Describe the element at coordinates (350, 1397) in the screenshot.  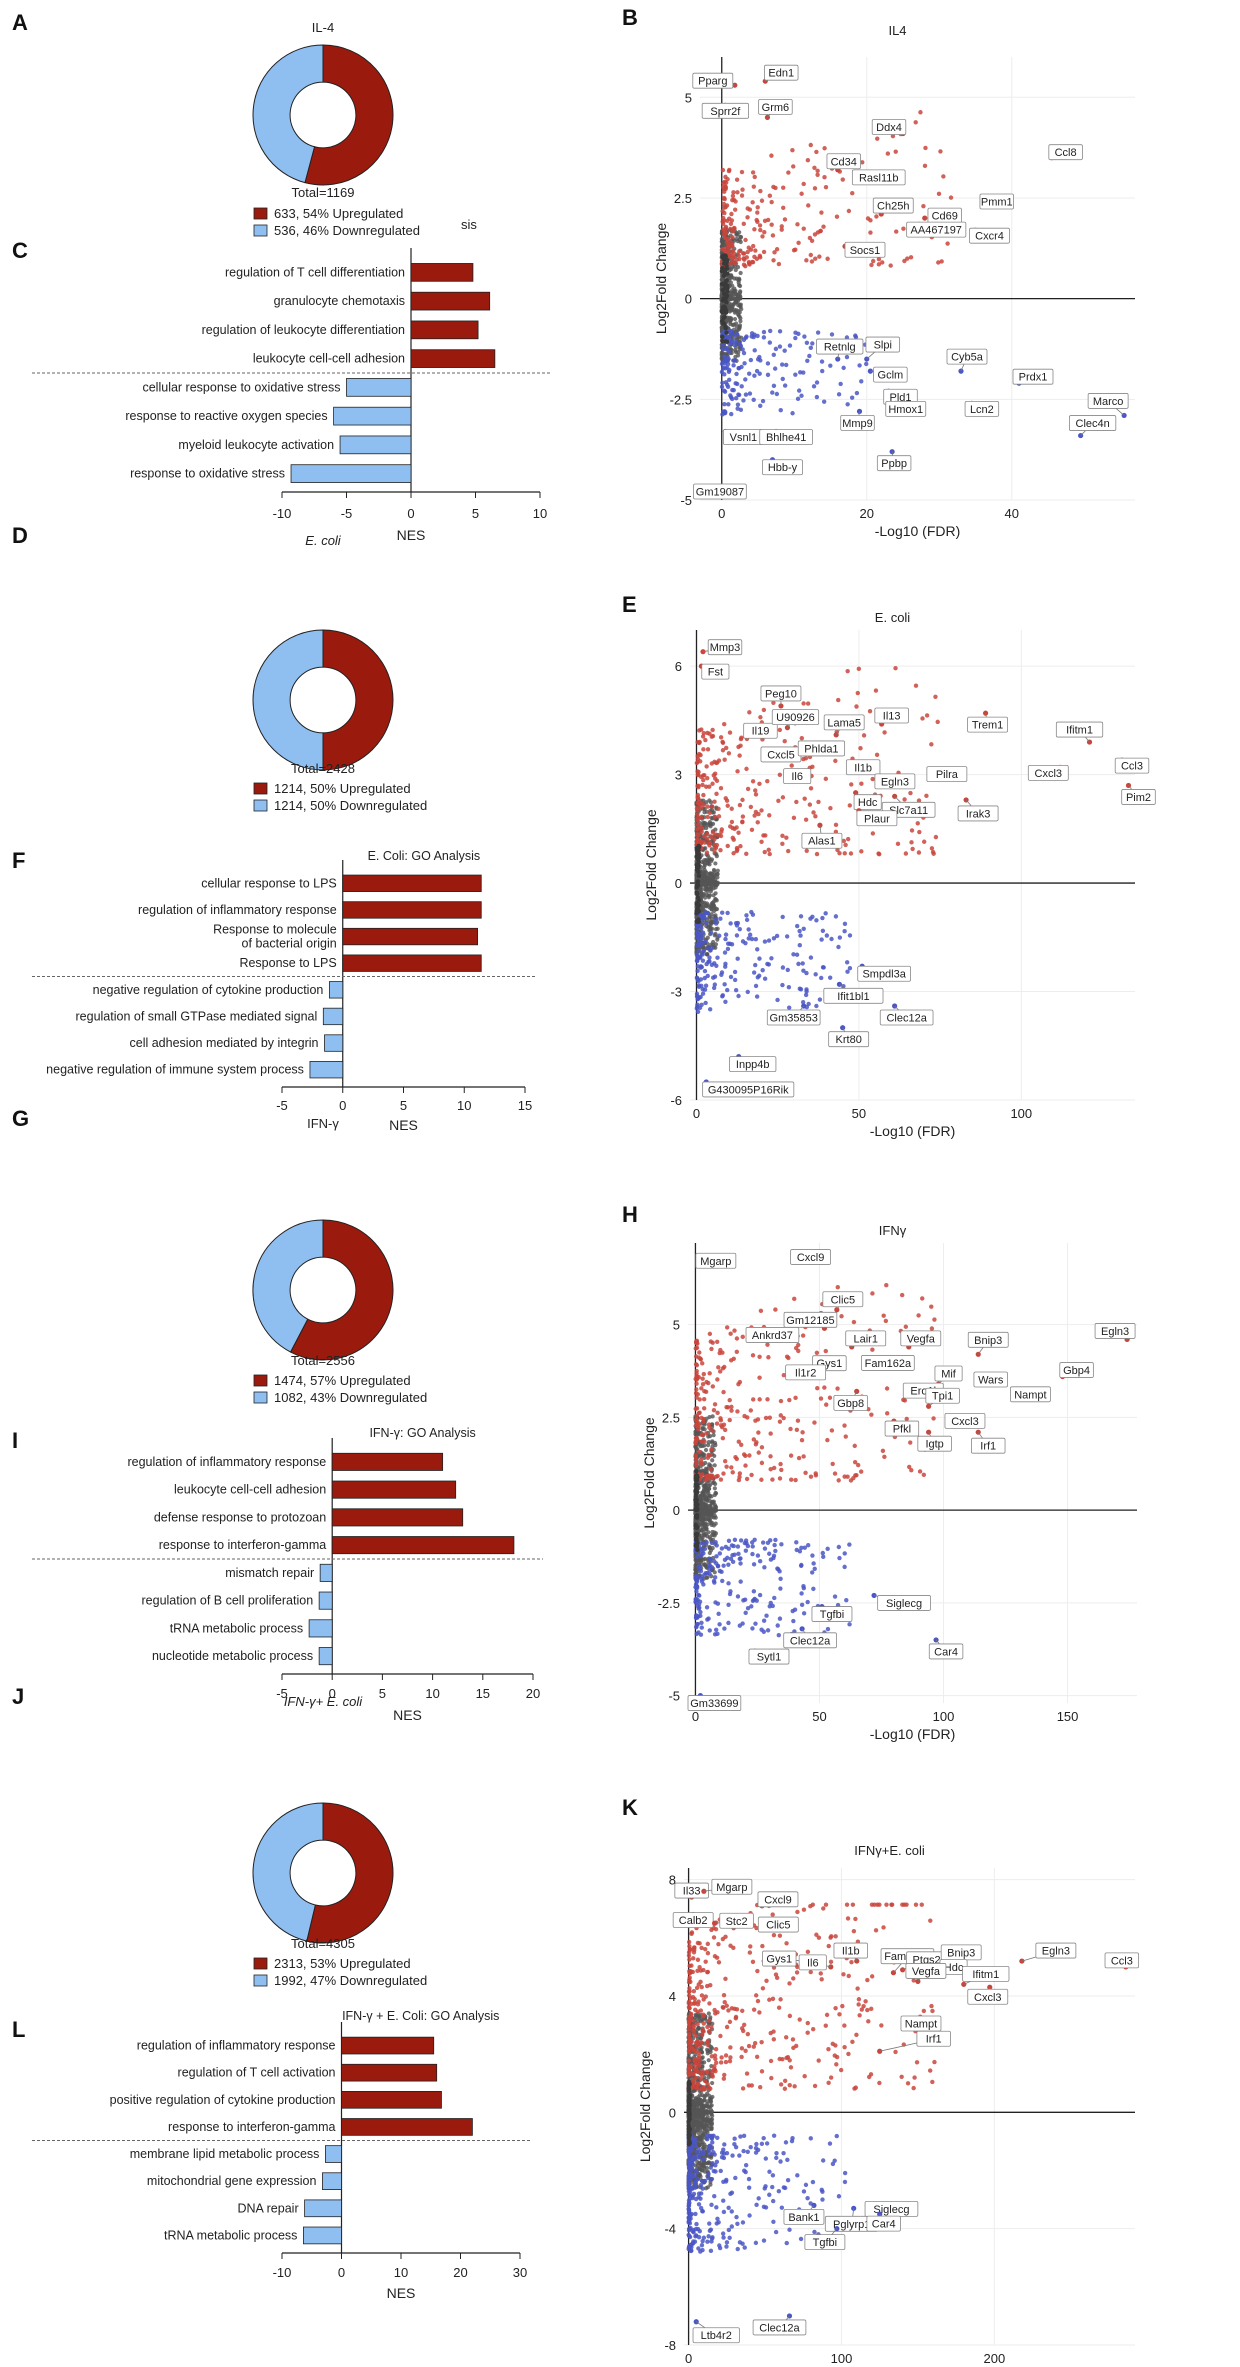
I see `legend-down: 1082, 43% Downregulated` at that location.